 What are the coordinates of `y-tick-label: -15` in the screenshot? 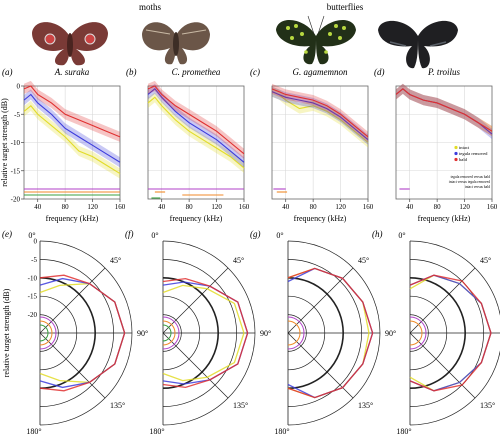 It's located at (16, 171).